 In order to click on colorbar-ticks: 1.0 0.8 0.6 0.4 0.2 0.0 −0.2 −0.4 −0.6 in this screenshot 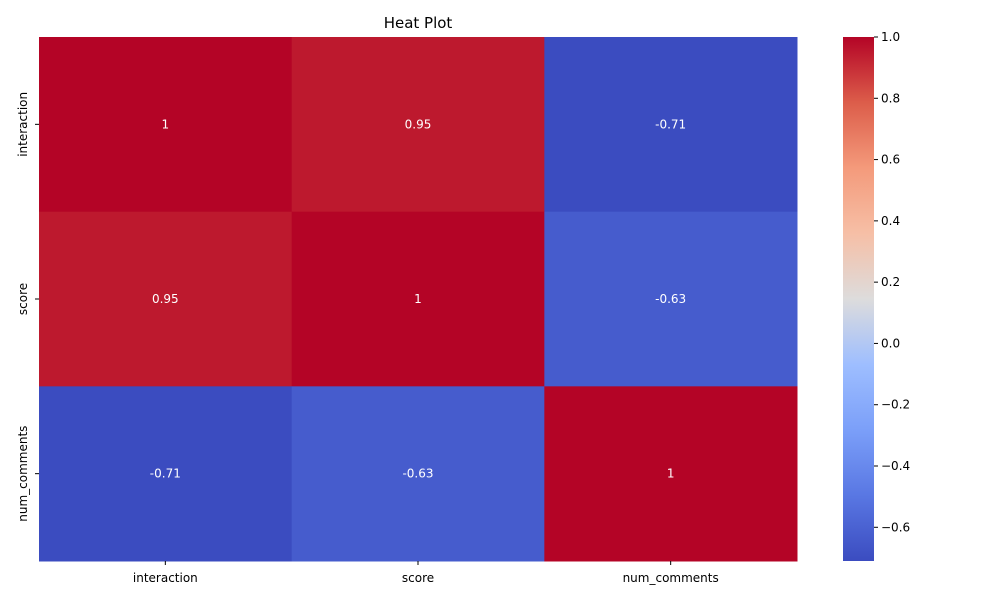, I will do `click(892, 282)`.